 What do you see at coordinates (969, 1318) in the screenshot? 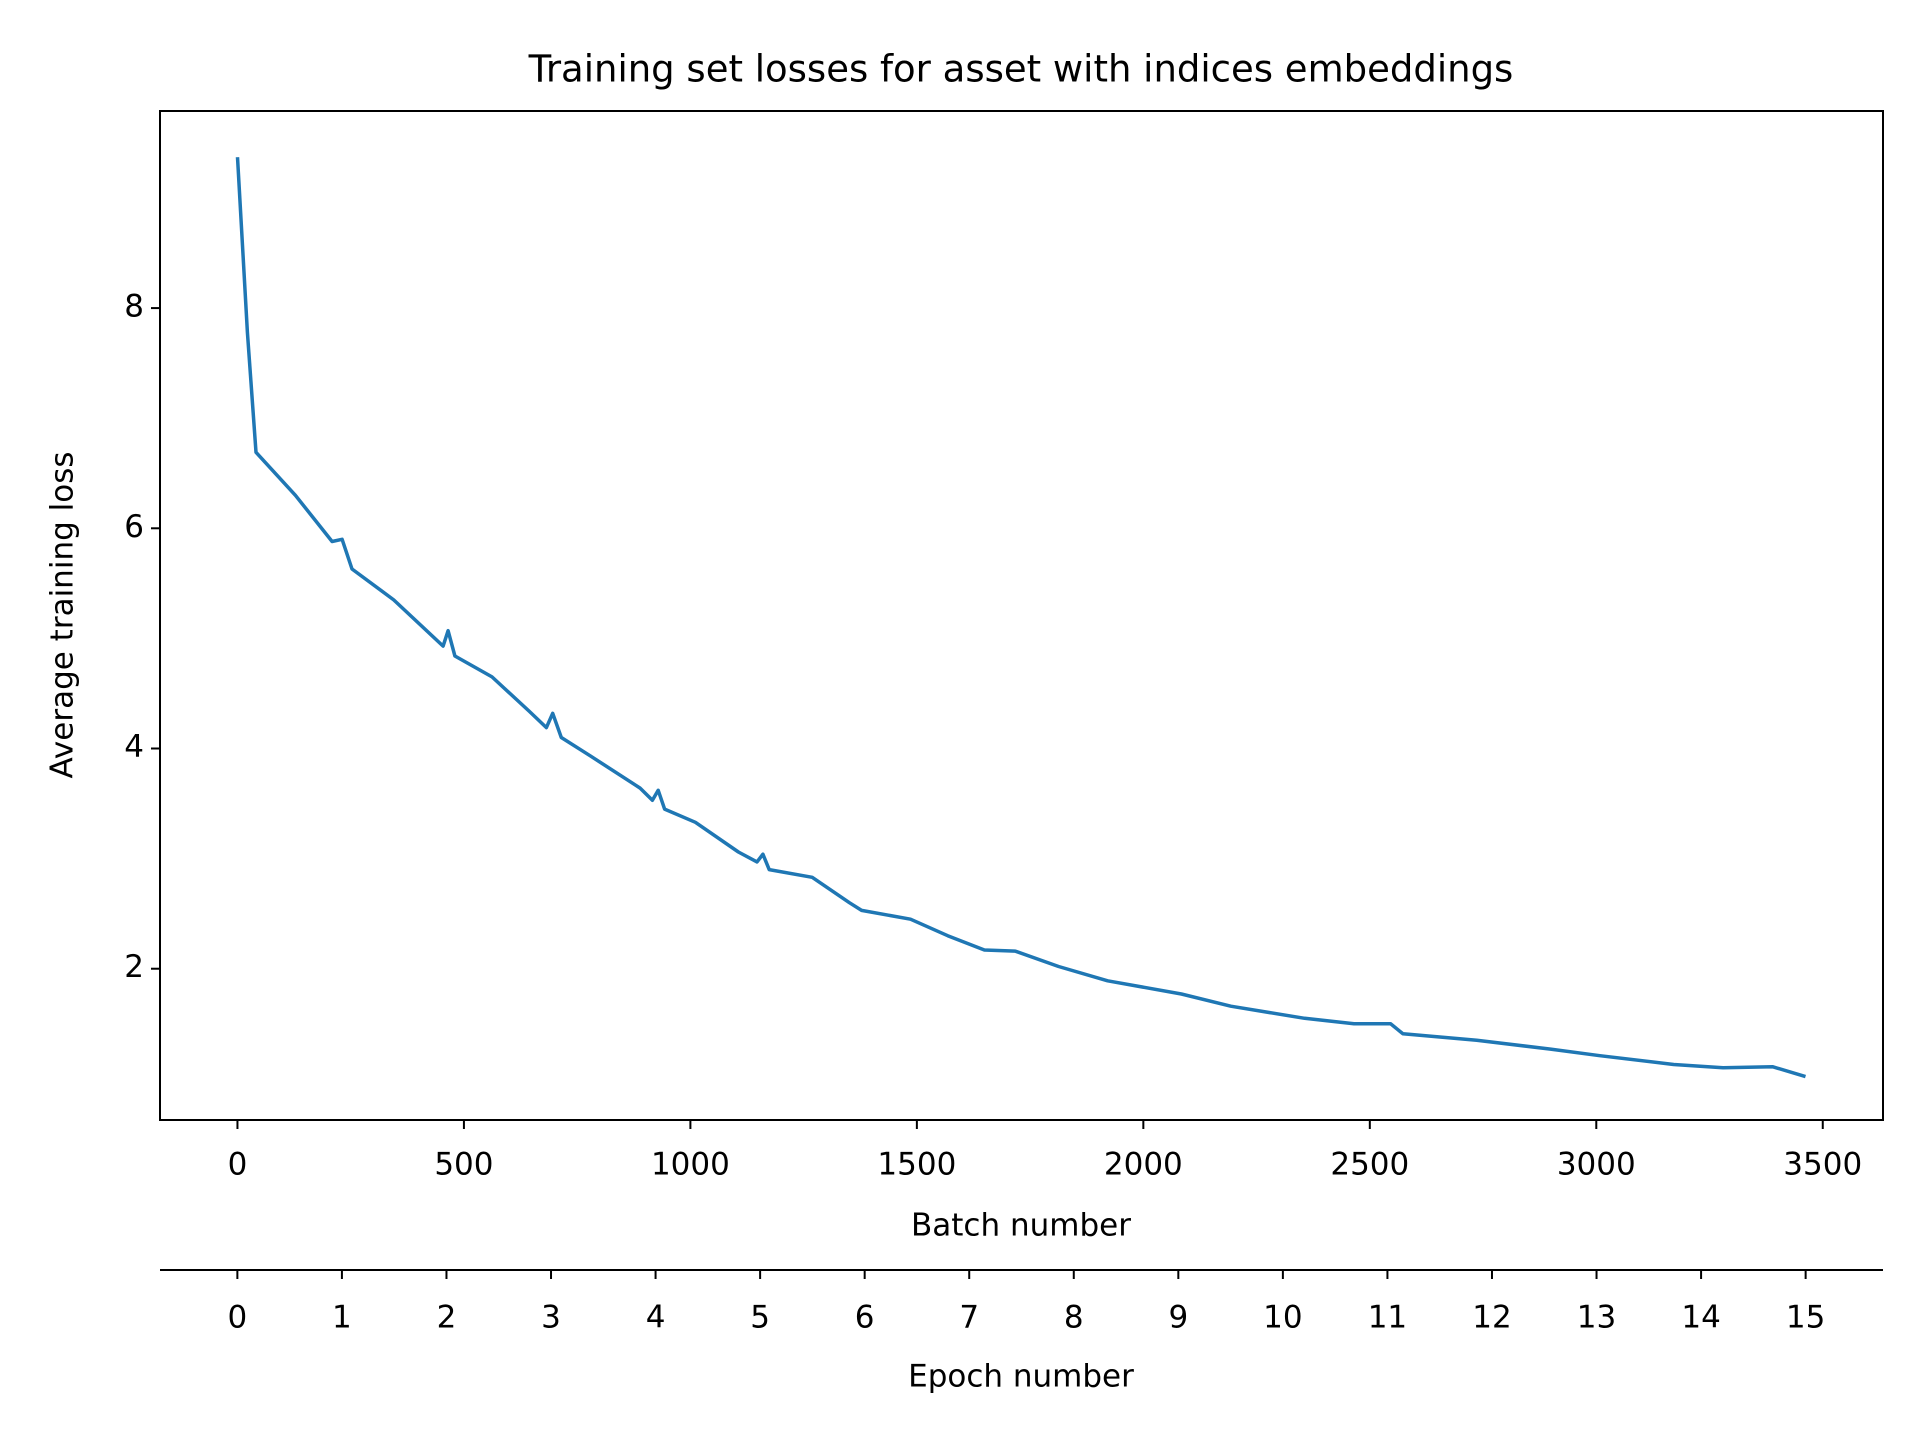
I see `x2-tick-label: 7` at bounding box center [969, 1318].